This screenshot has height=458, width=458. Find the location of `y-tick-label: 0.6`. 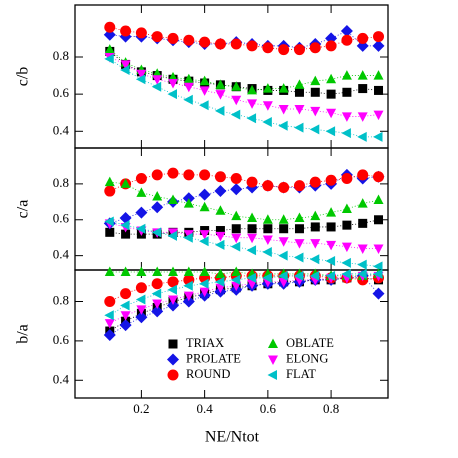

y-tick-label: 0.6 is located at coordinates (61, 339).